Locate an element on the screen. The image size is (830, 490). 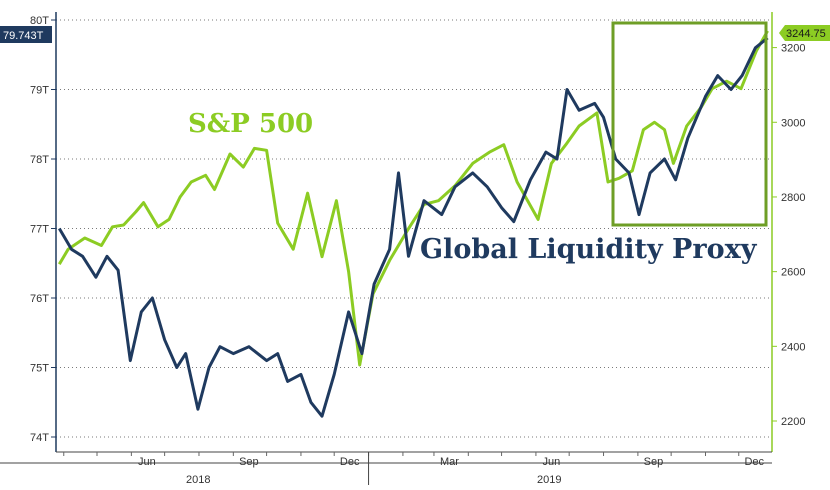
left-tick-label: 76T is located at coordinates (39, 299).